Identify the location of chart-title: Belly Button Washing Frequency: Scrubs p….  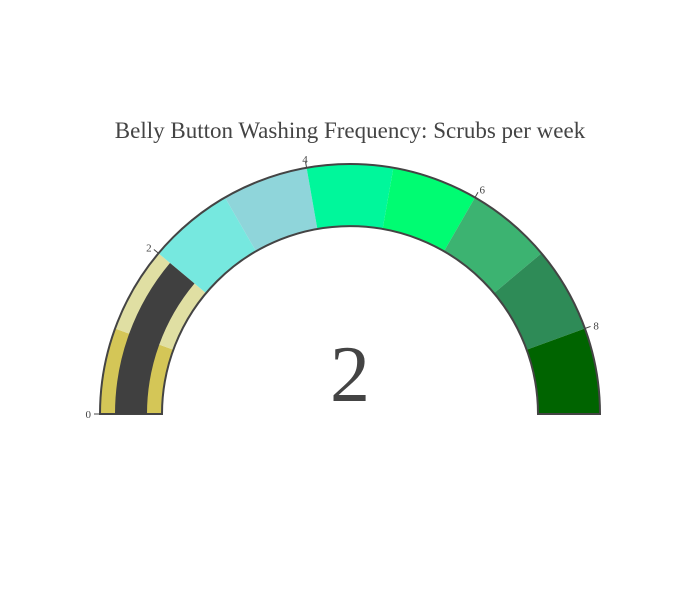
(350, 130).